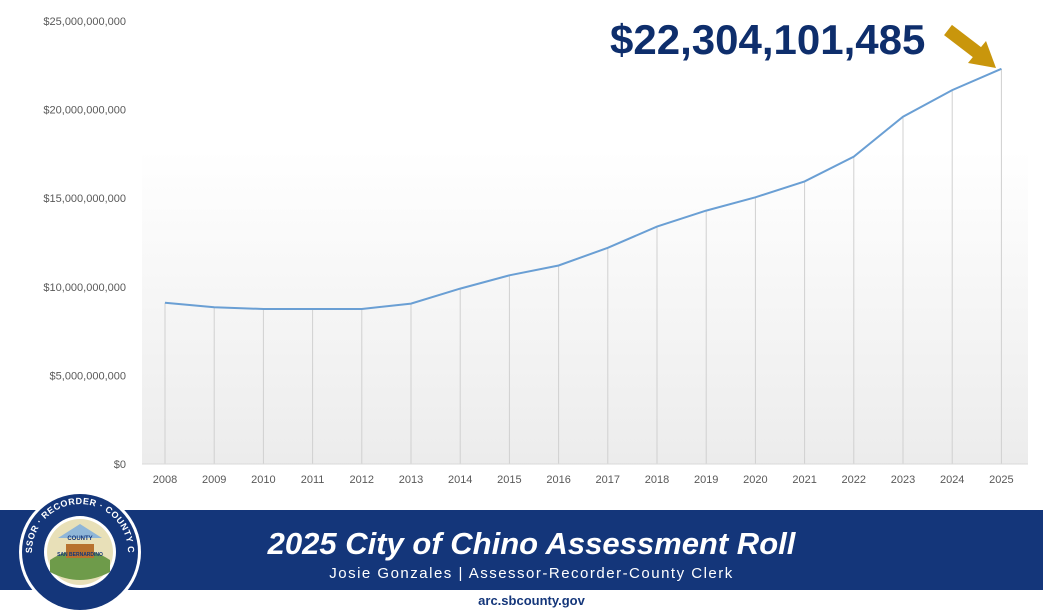  What do you see at coordinates (509, 480) in the screenshot?
I see `x-tick-label: 2015` at bounding box center [509, 480].